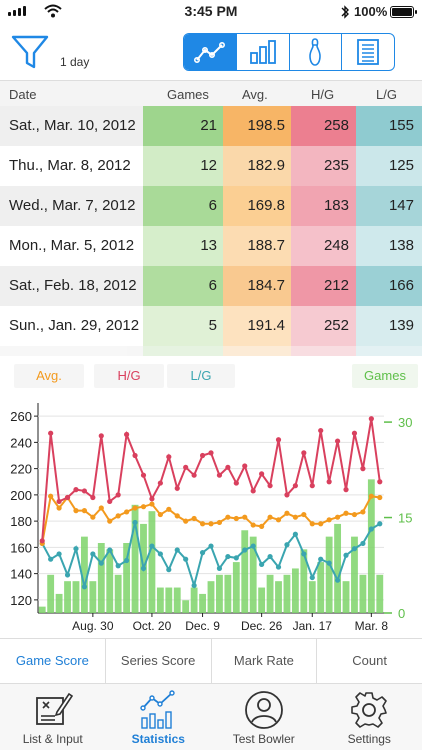 Image resolution: width=422 pixels, height=750 pixels. Describe the element at coordinates (21, 574) in the screenshot. I see `y-tick-label: 140` at that location.